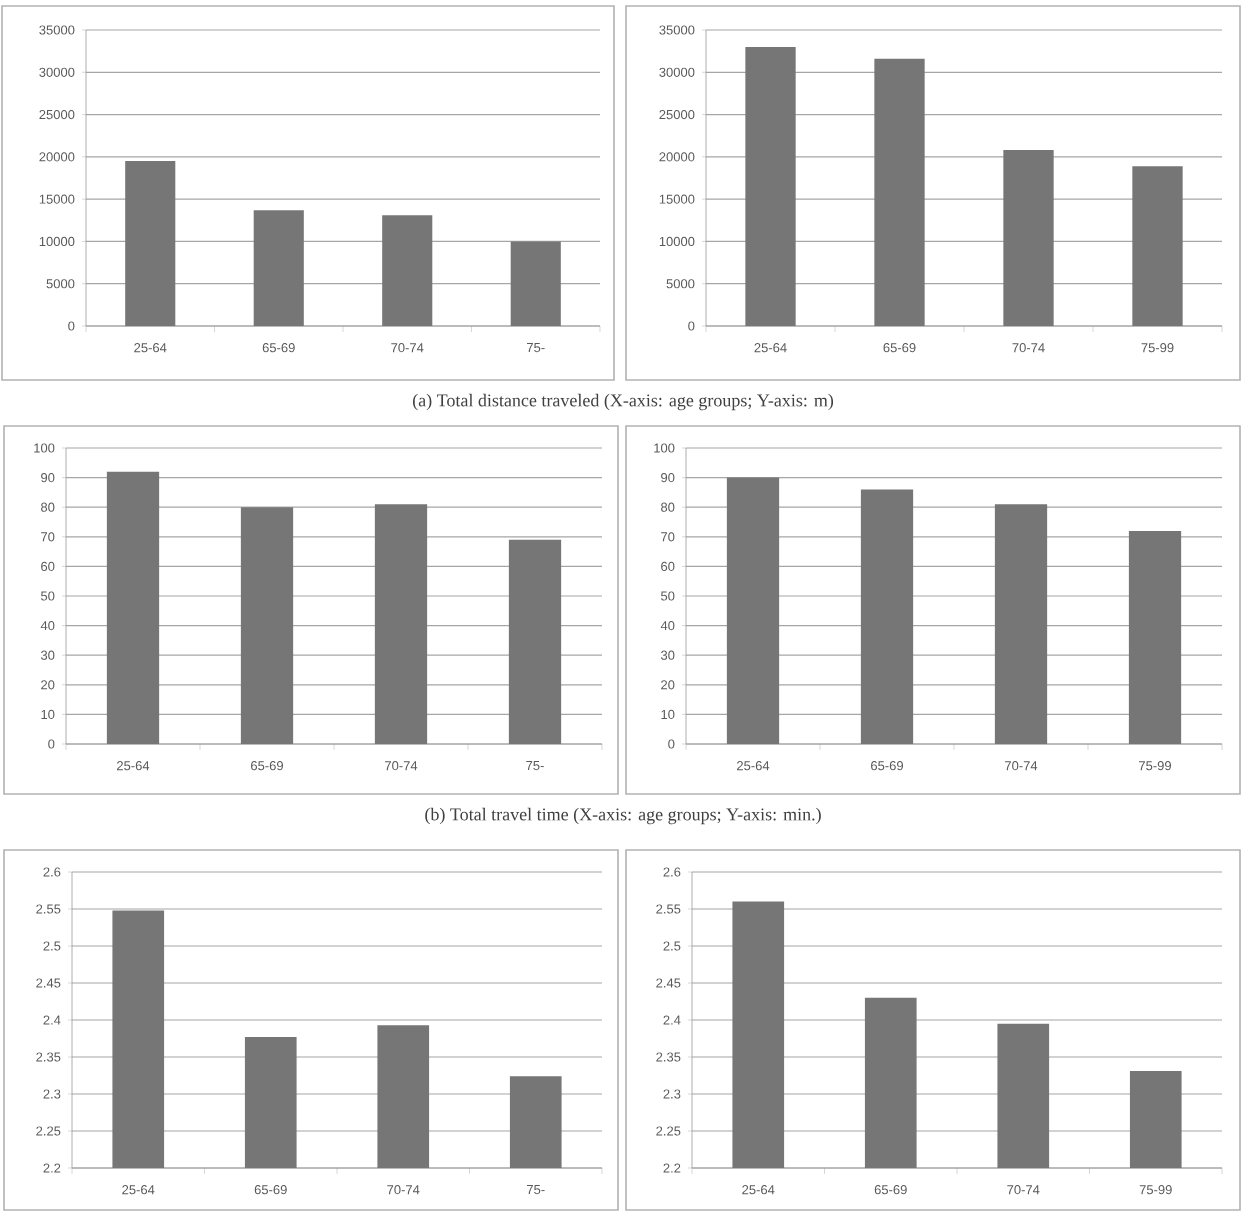  I want to click on text: (b) Total travel time (X-axis: age groups; Y-axis: min.), so click(623, 816).